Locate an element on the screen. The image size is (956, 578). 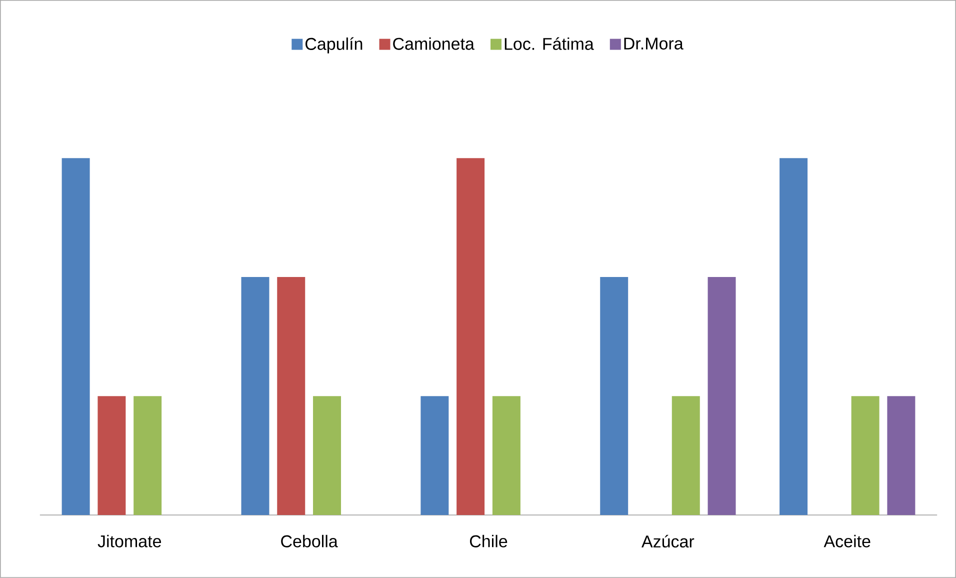
legend-label: Camioneta is located at coordinates (433, 43).